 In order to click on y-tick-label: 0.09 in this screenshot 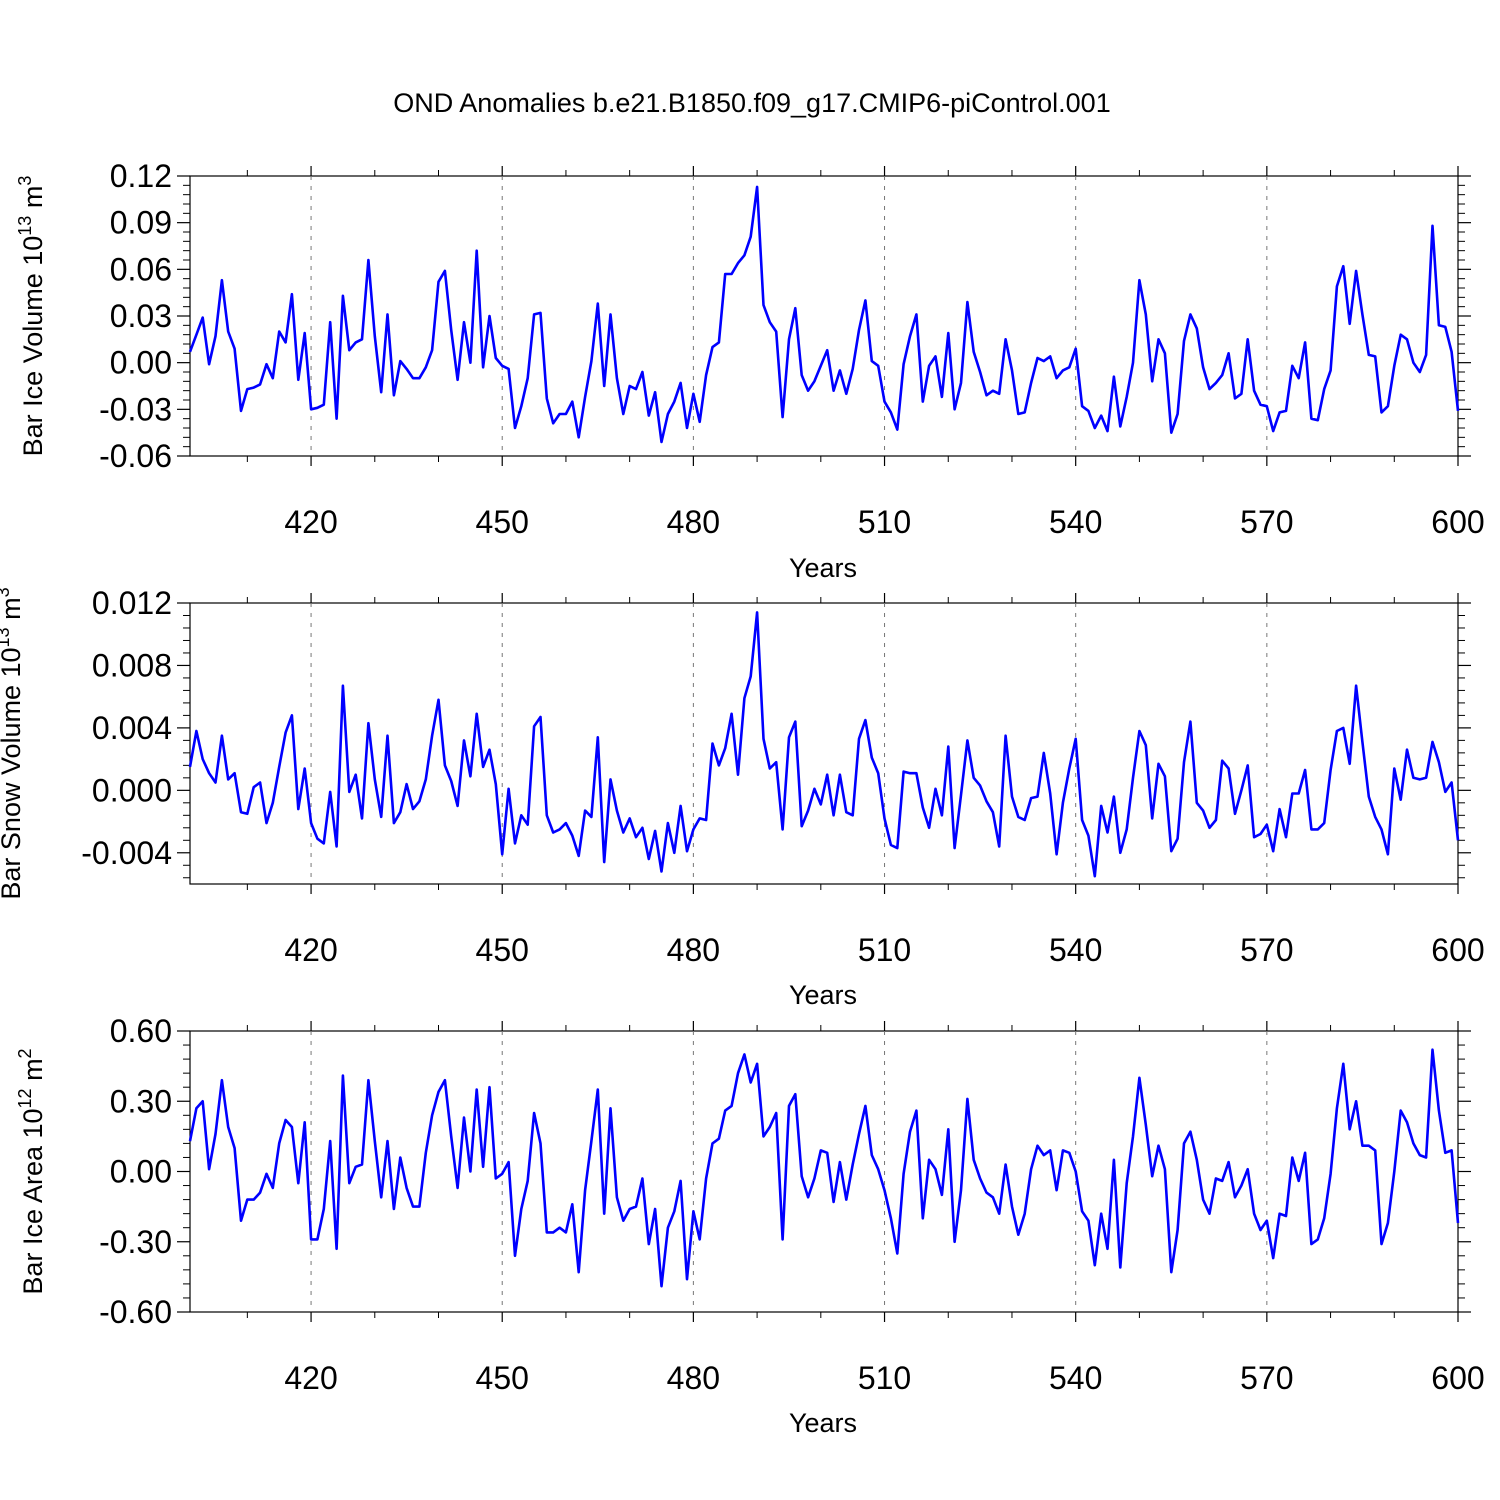, I will do `click(141, 223)`.